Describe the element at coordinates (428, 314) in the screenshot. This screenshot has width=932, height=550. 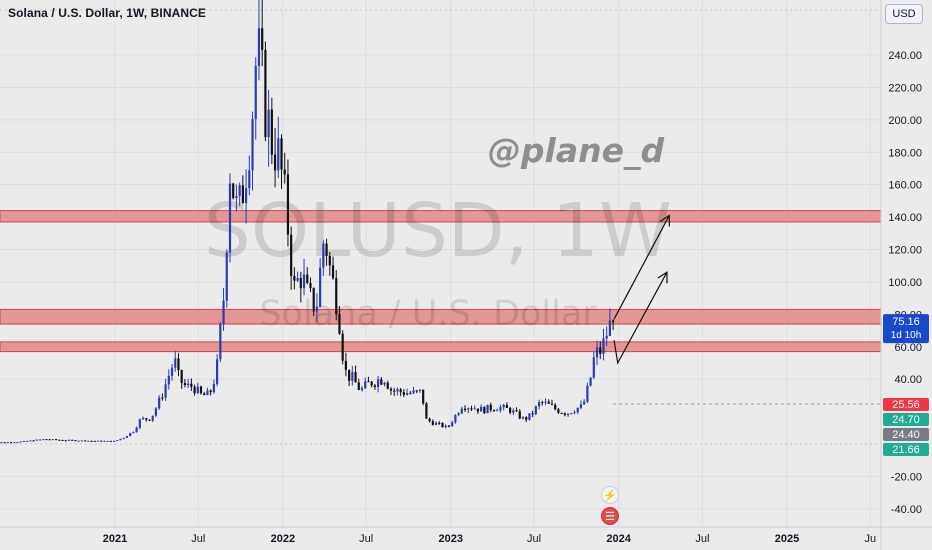
I see `watermark-description: Solana / U.S. Dollar` at that location.